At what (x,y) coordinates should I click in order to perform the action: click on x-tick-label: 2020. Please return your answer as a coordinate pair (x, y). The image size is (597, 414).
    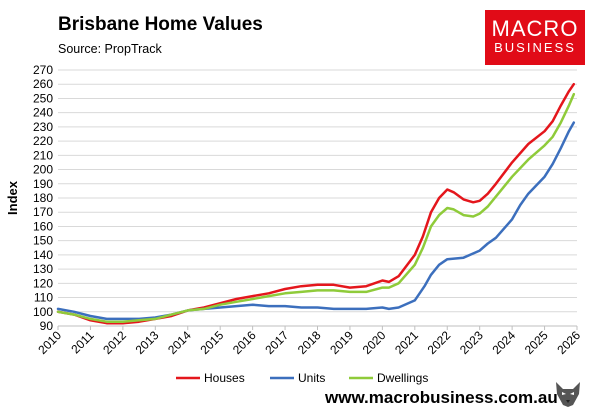
    Looking at the image, I should click on (374, 342).